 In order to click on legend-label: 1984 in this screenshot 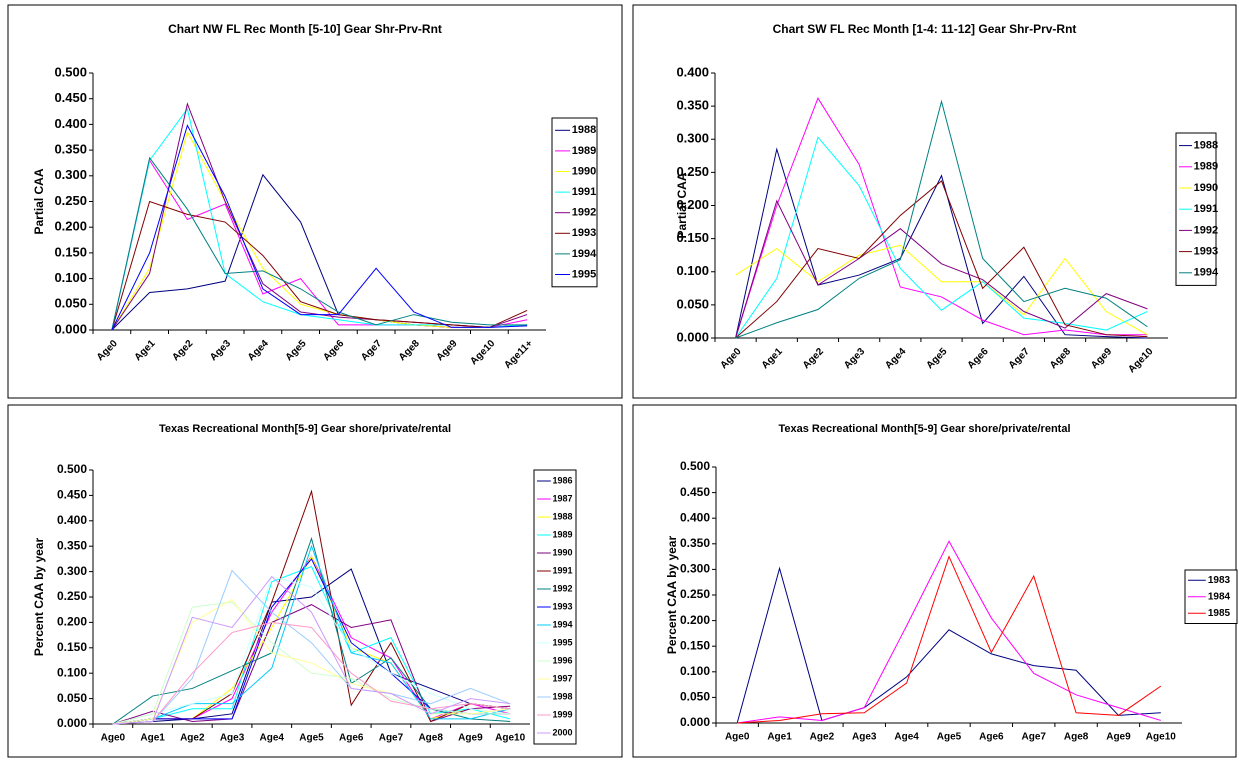, I will do `click(1219, 596)`.